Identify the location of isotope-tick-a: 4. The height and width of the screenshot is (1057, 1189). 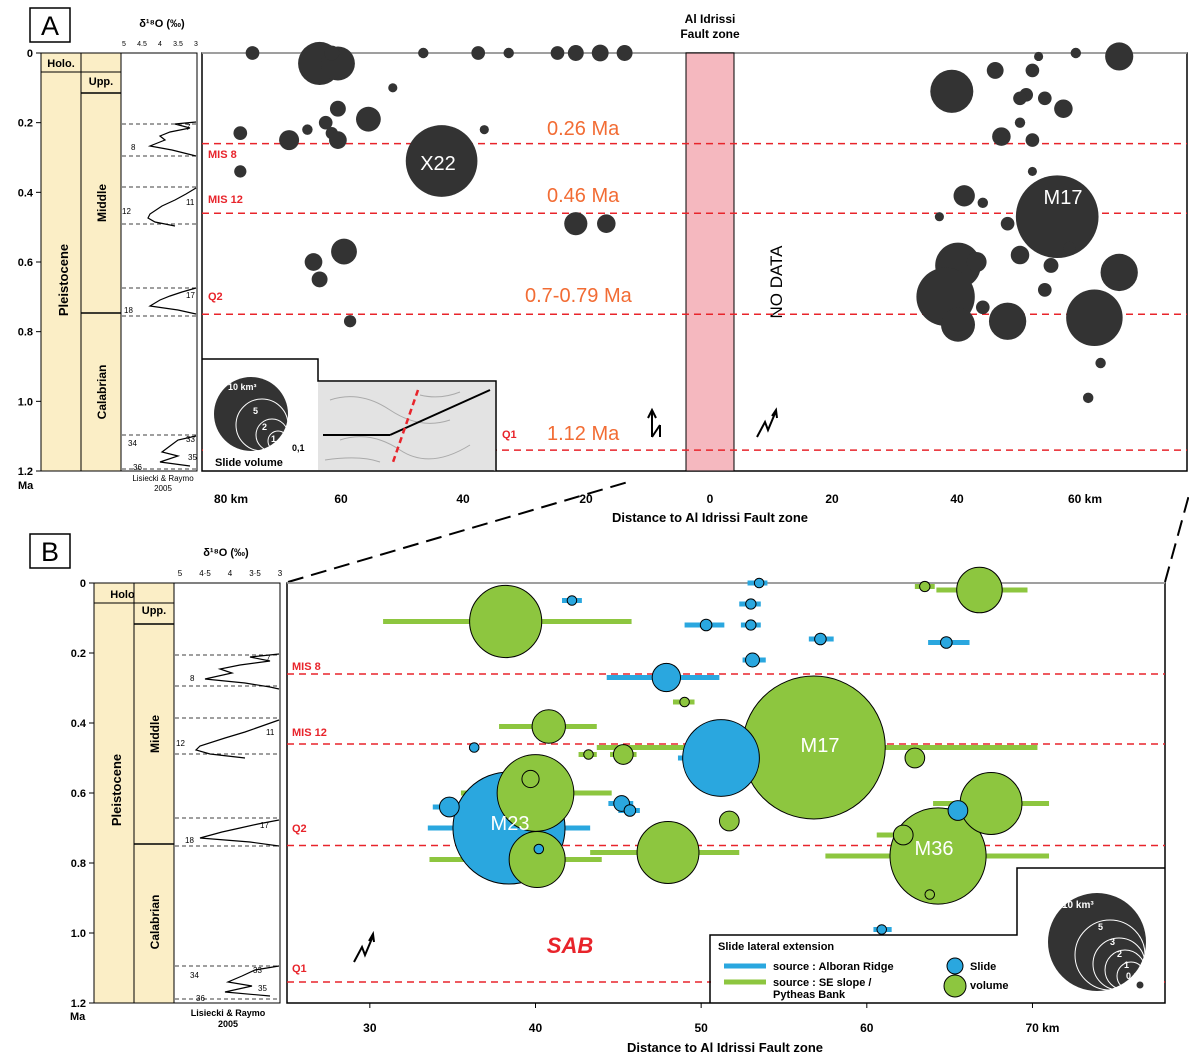
(160, 44).